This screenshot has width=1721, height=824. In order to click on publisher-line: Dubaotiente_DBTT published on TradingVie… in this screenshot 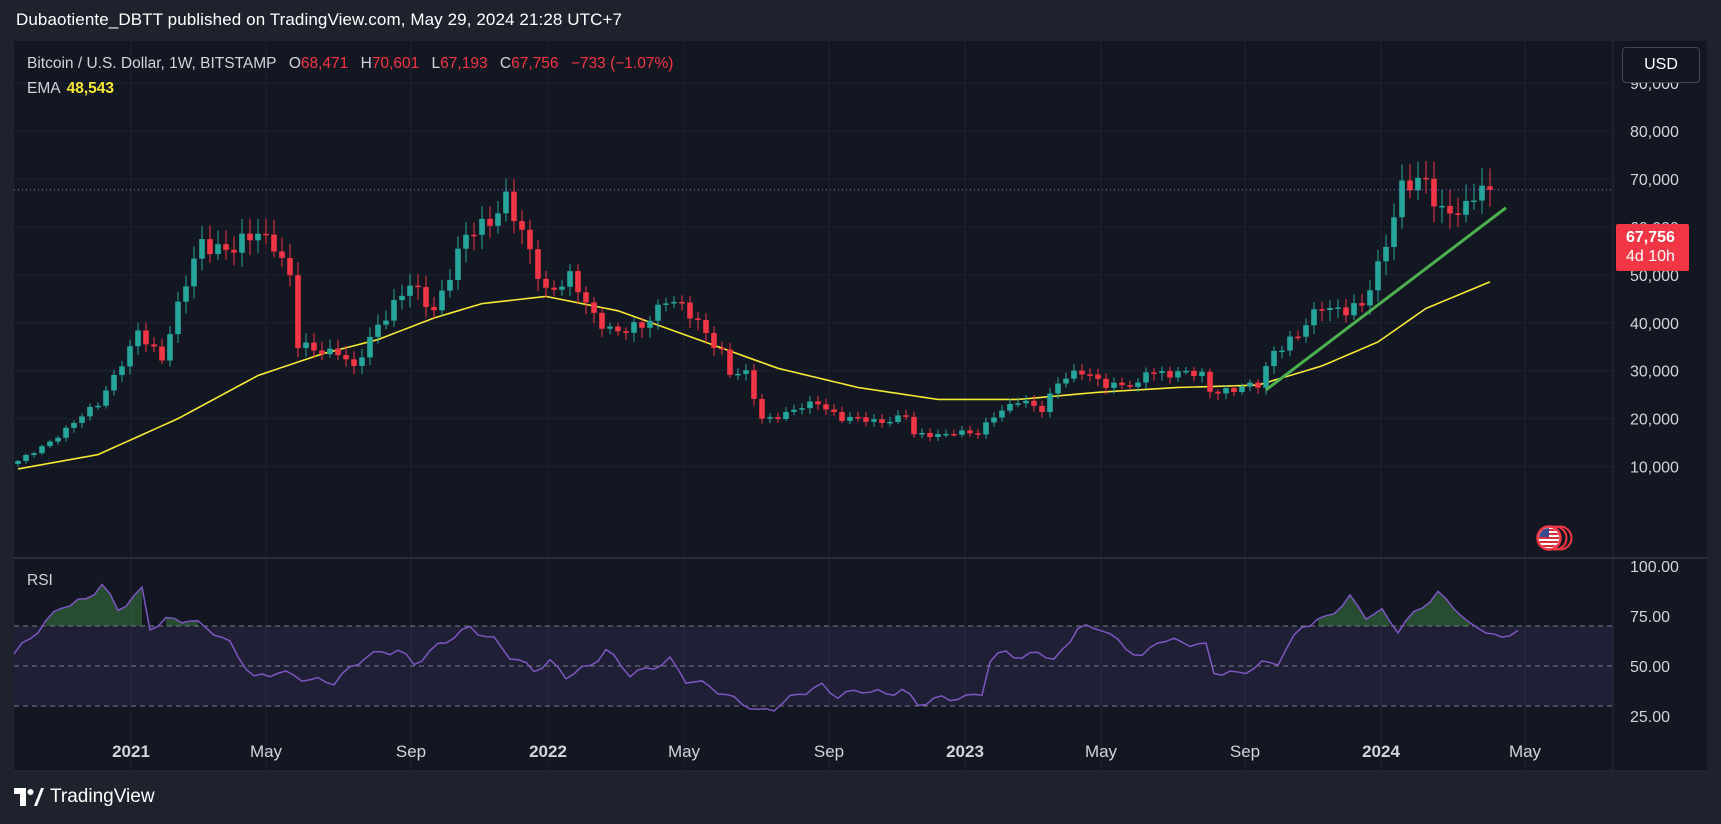, I will do `click(319, 19)`.